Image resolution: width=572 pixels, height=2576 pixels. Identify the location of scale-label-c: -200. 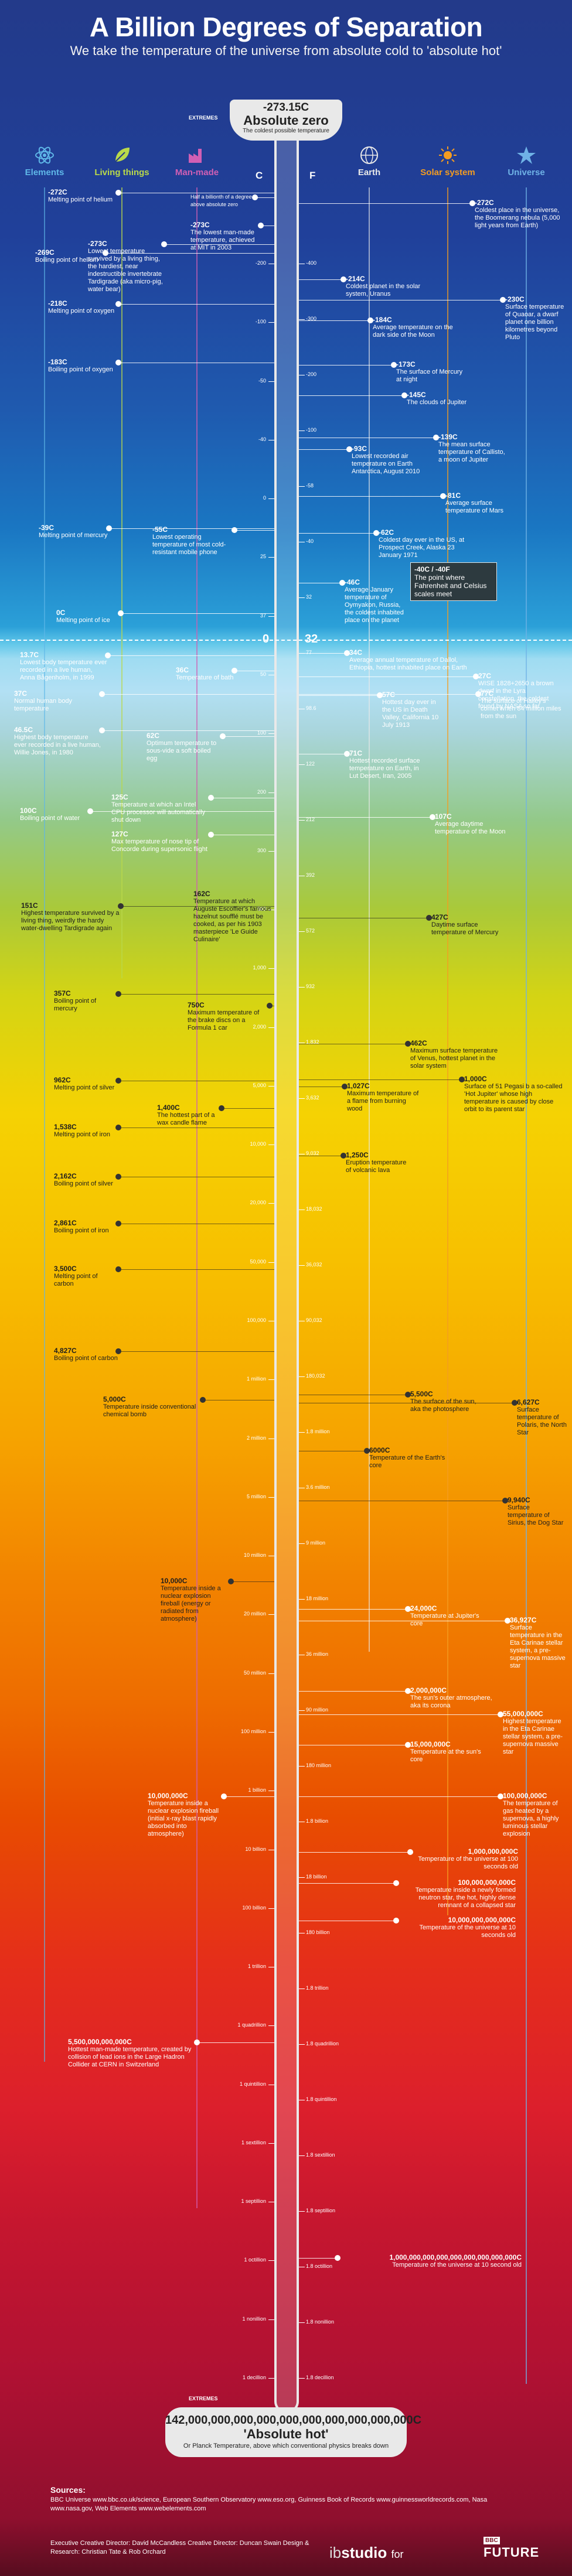
(260, 263).